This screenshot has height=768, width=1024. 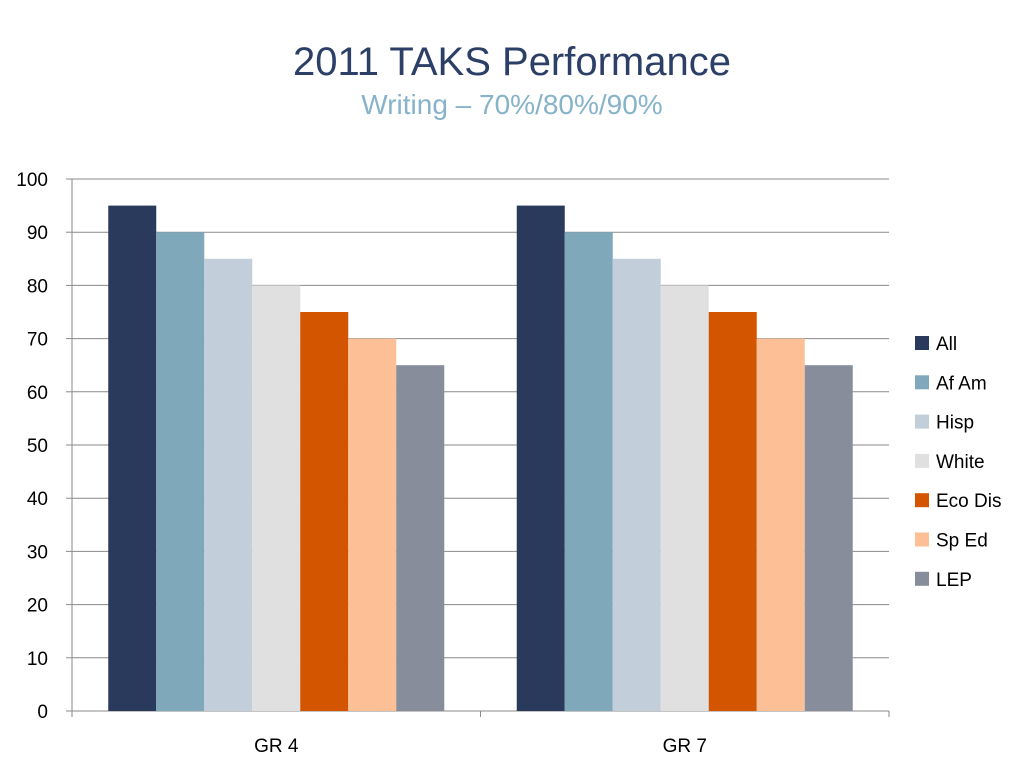 What do you see at coordinates (968, 501) in the screenshot?
I see `legend-label: Eco Dis` at bounding box center [968, 501].